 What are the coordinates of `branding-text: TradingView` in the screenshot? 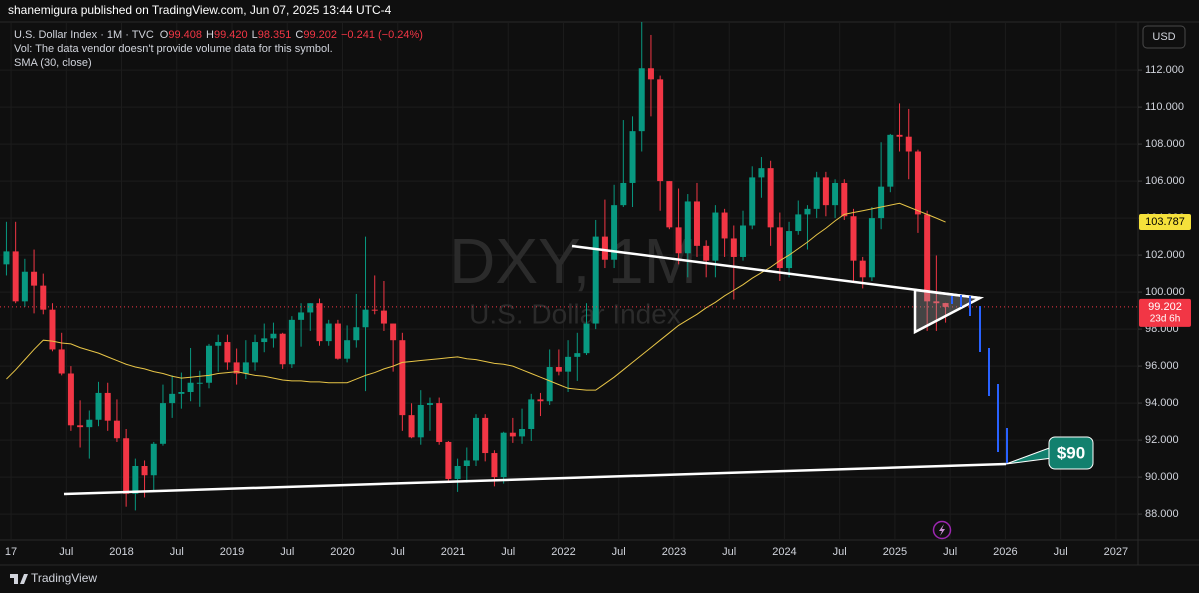 It's located at (64, 578).